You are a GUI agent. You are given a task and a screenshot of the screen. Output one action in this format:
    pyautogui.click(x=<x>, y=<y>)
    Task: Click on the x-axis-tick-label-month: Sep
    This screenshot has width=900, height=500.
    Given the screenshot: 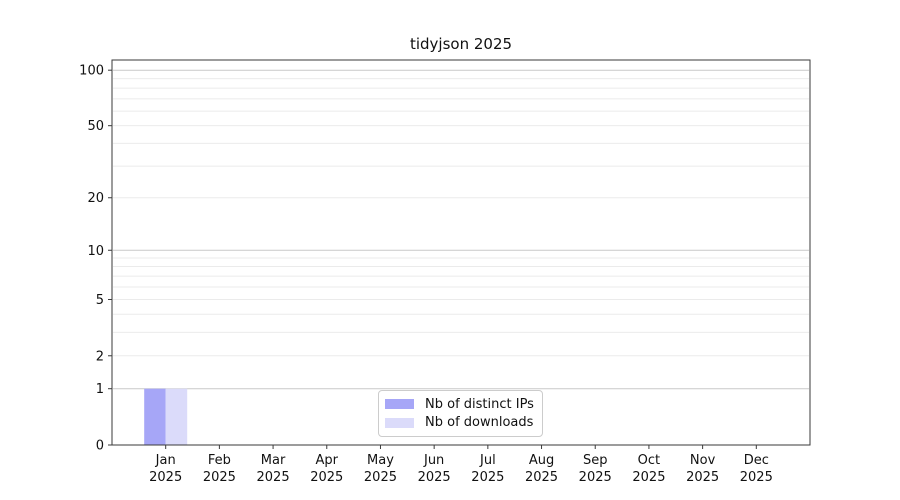 What is the action you would take?
    pyautogui.click(x=595, y=460)
    